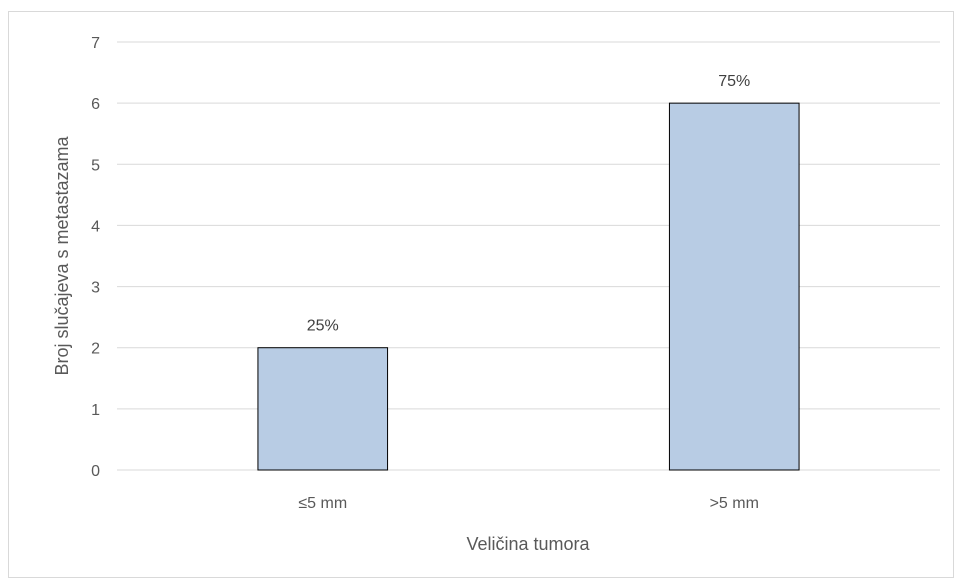 The image size is (957, 581). What do you see at coordinates (95, 471) in the screenshot?
I see `y-tick-label: 0` at bounding box center [95, 471].